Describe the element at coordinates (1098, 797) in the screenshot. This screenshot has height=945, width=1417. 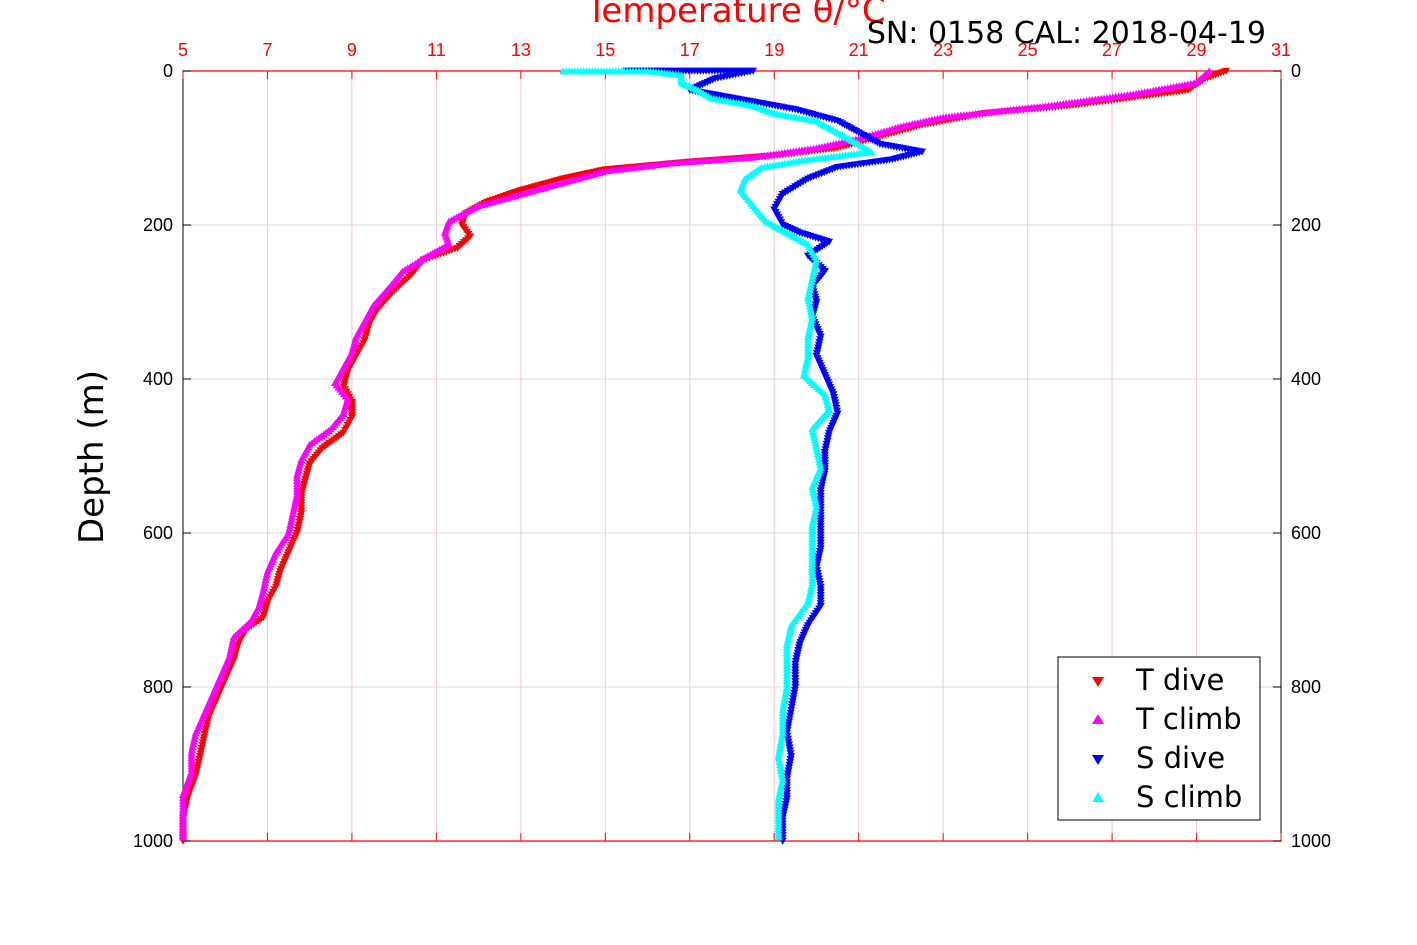
I see `legend-marker-s-climb` at that location.